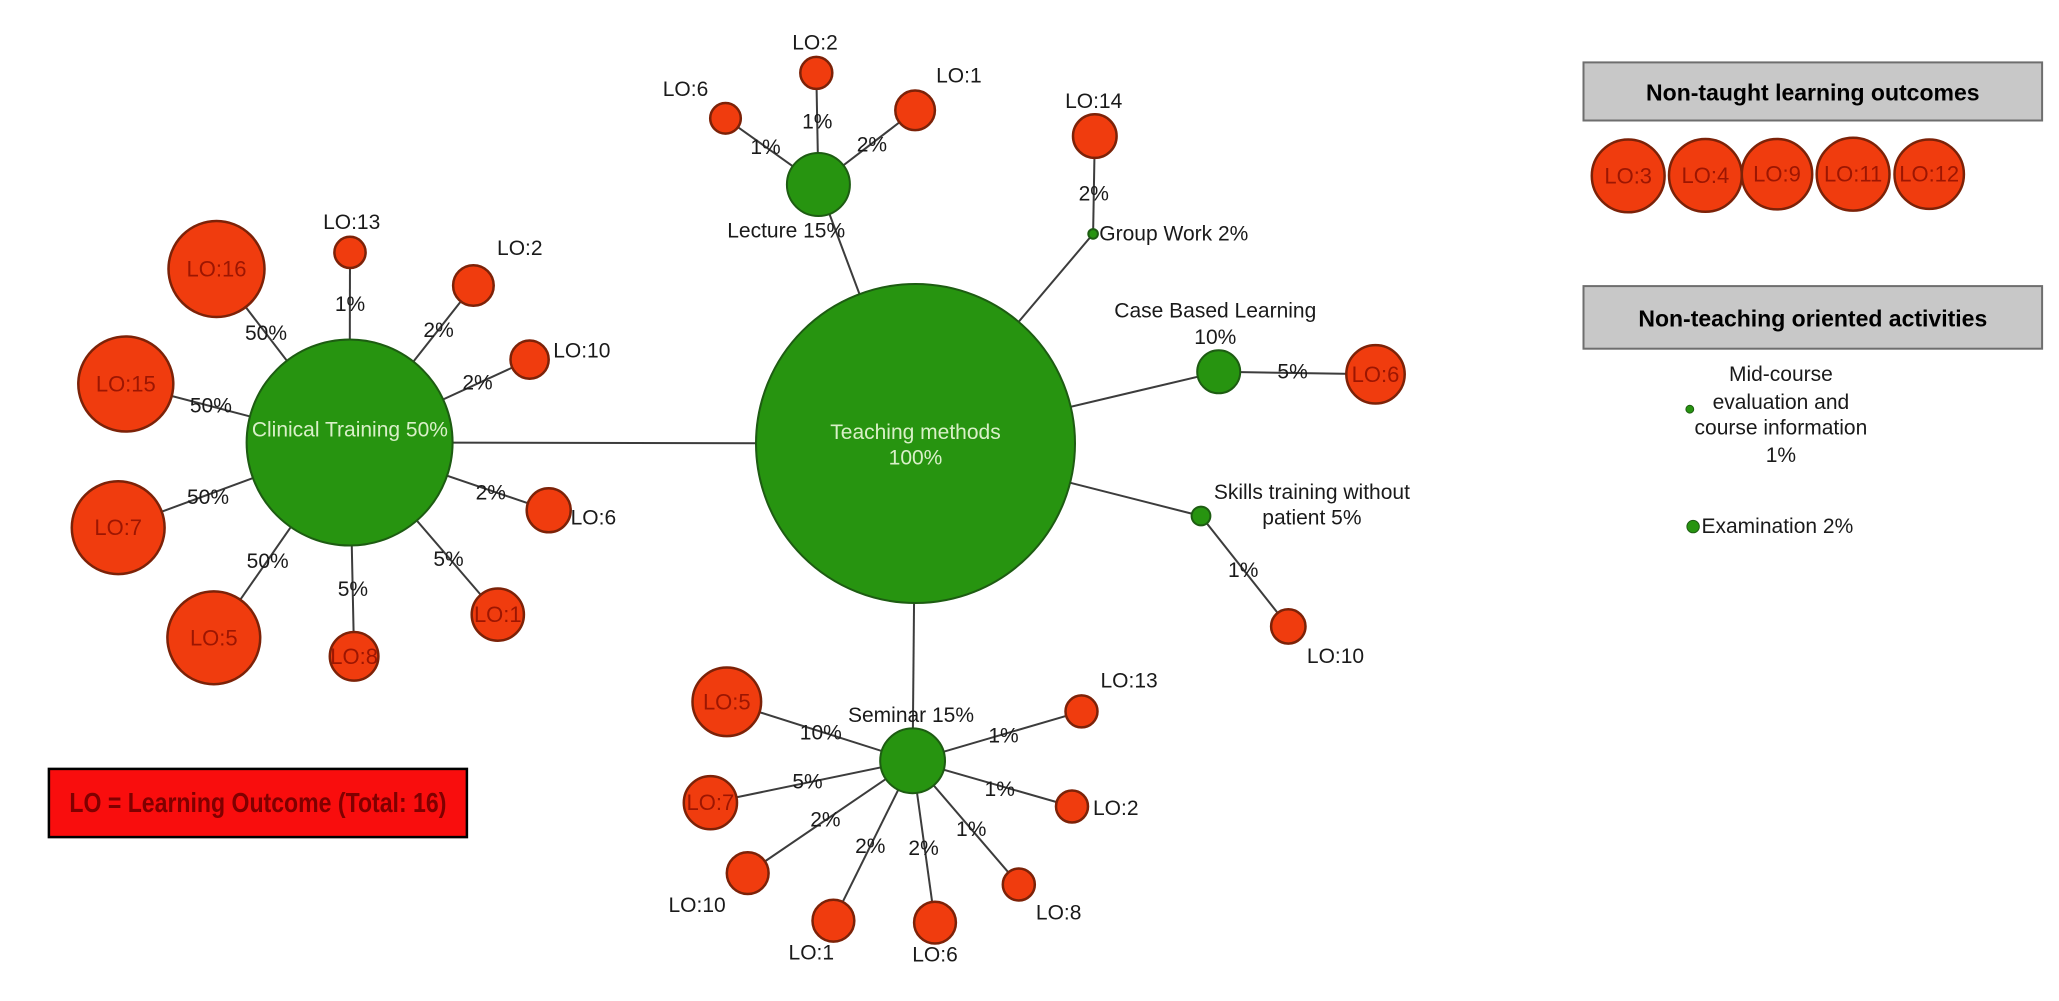 The width and height of the screenshot is (2059, 1001). I want to click on svg-text: LO:3, so click(1628, 175).